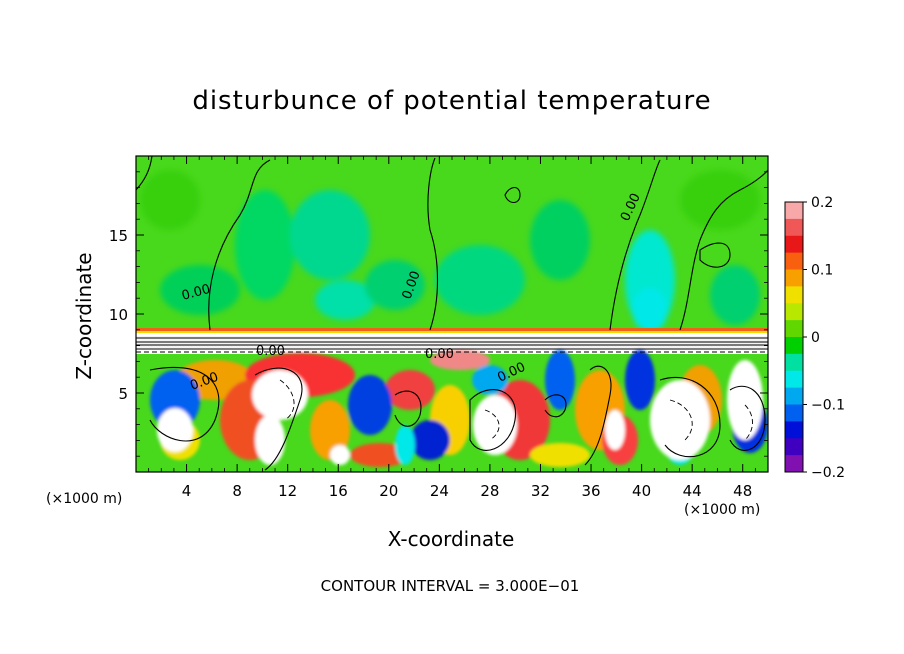 The height and width of the screenshot is (654, 904). Describe the element at coordinates (489, 491) in the screenshot. I see `x-tick-label: 28` at that location.